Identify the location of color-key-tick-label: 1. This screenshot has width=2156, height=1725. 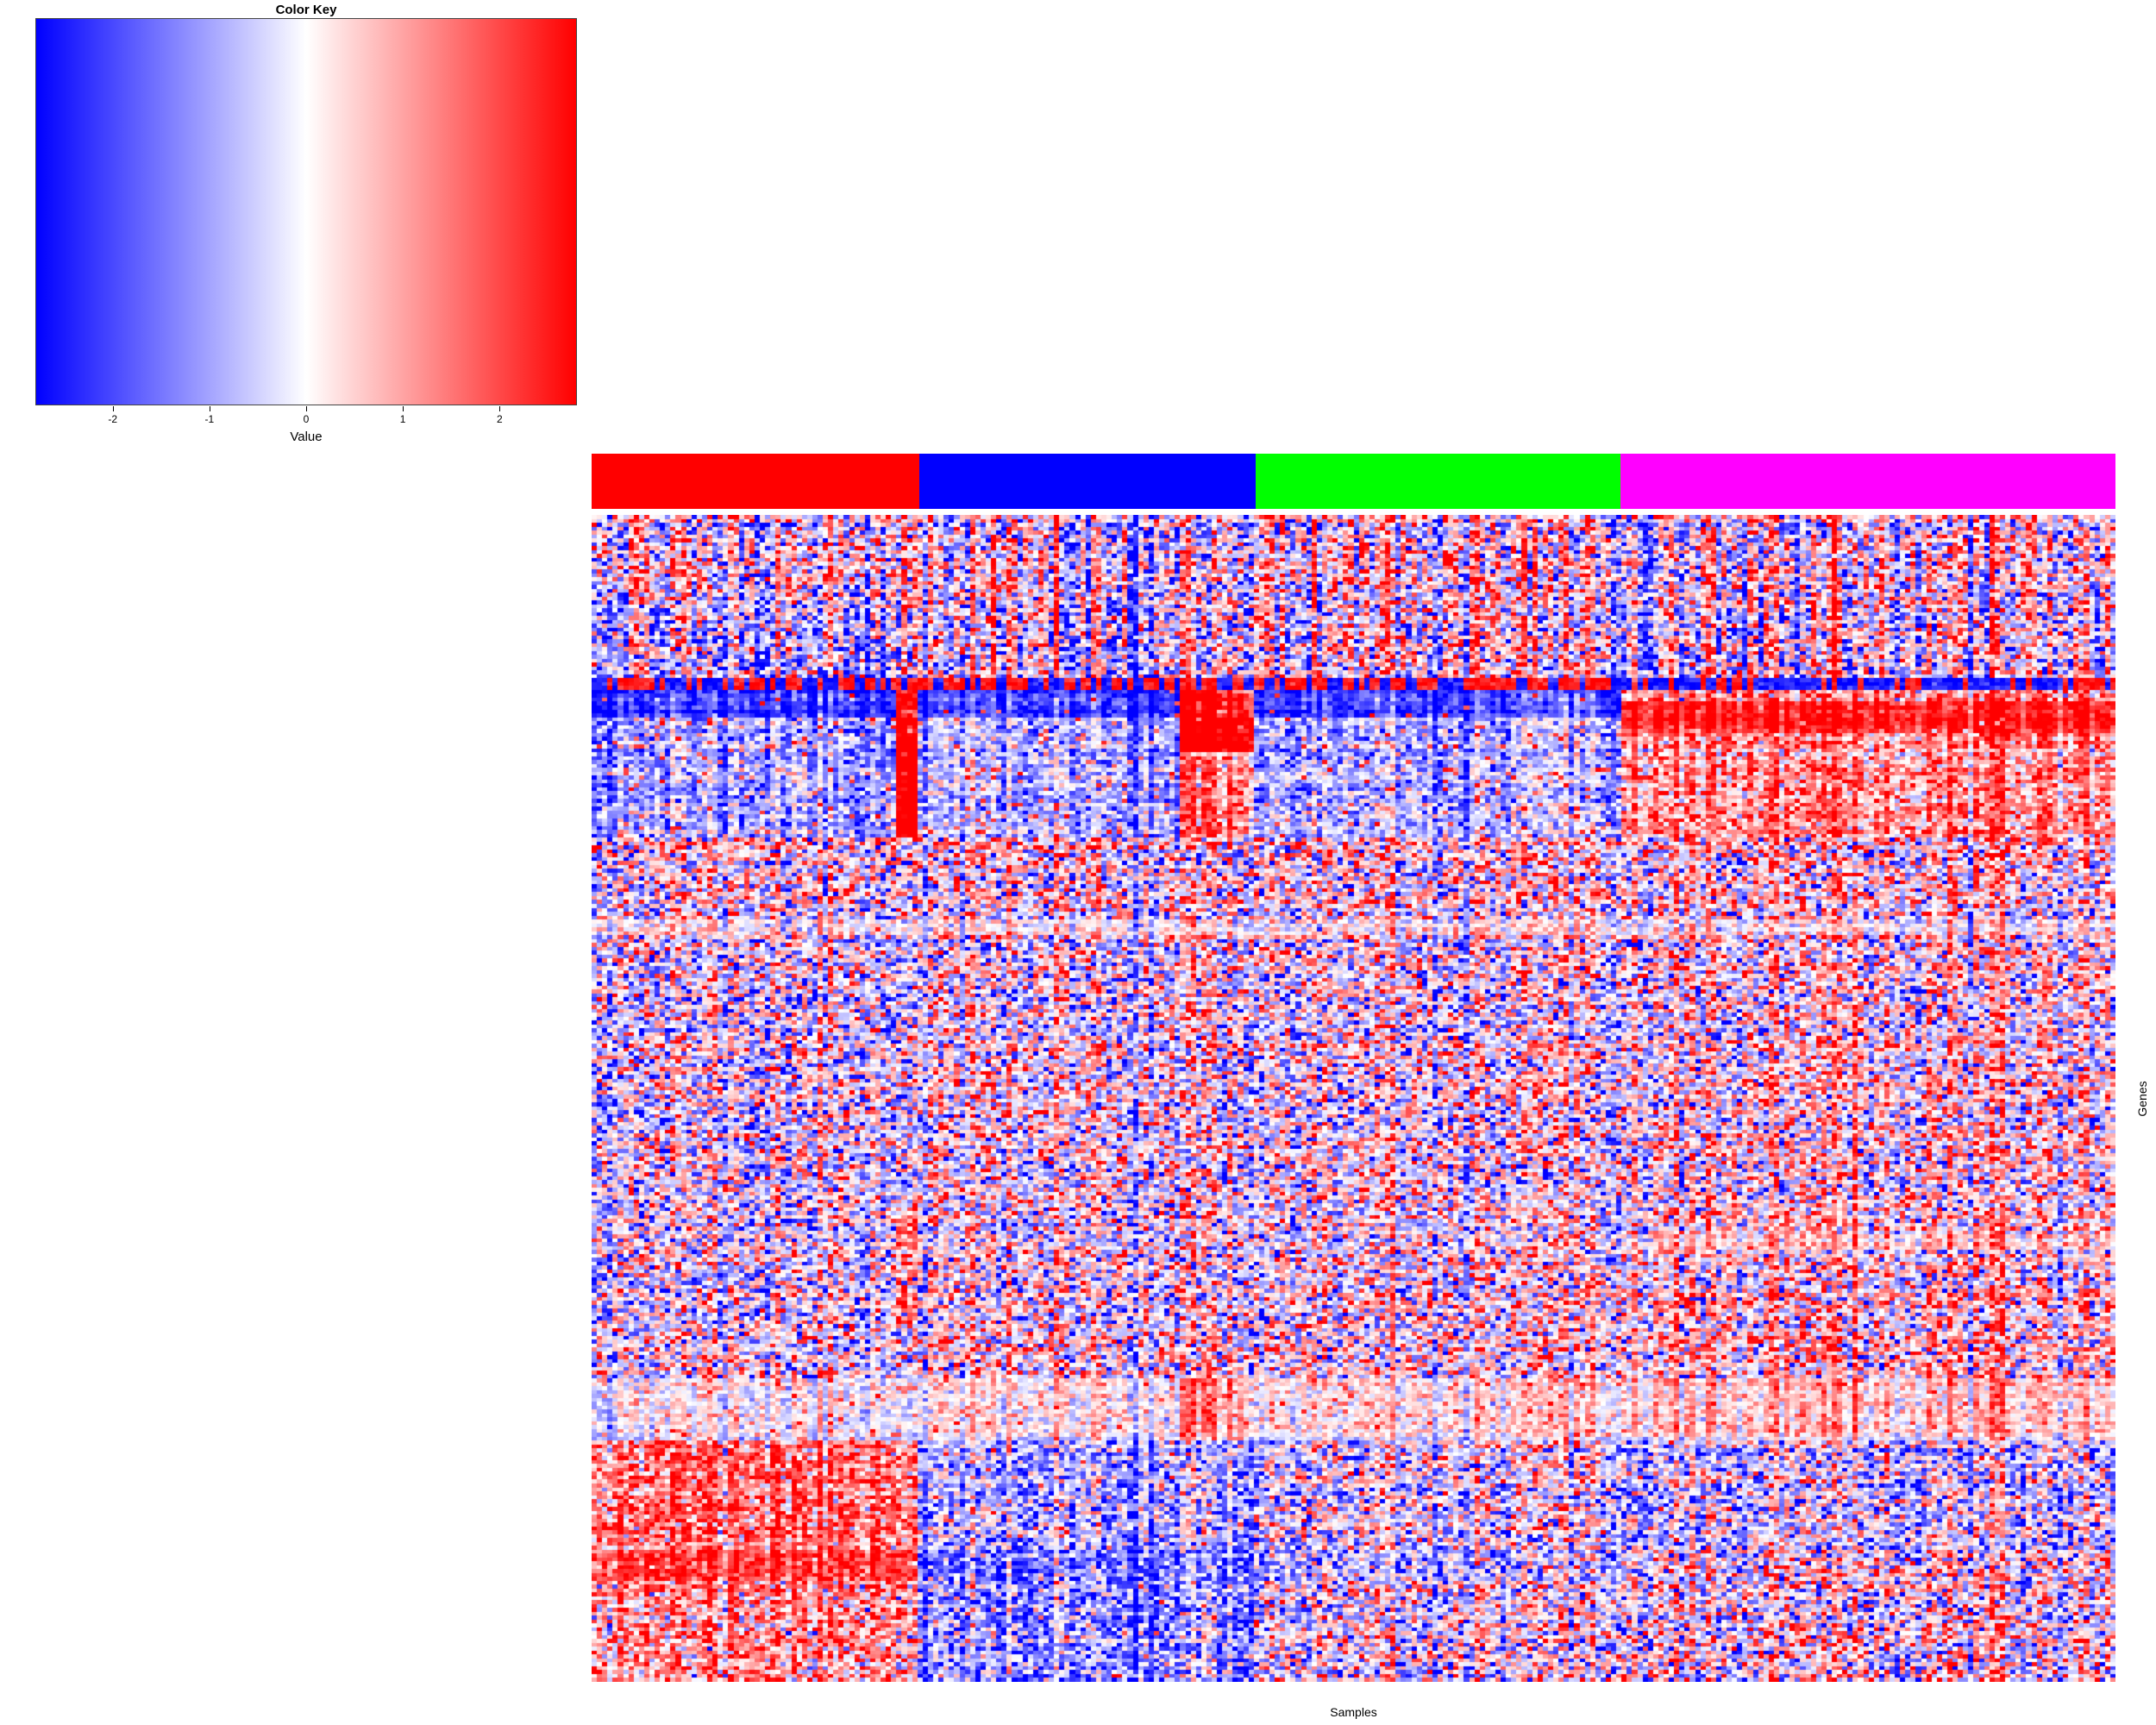
(402, 419).